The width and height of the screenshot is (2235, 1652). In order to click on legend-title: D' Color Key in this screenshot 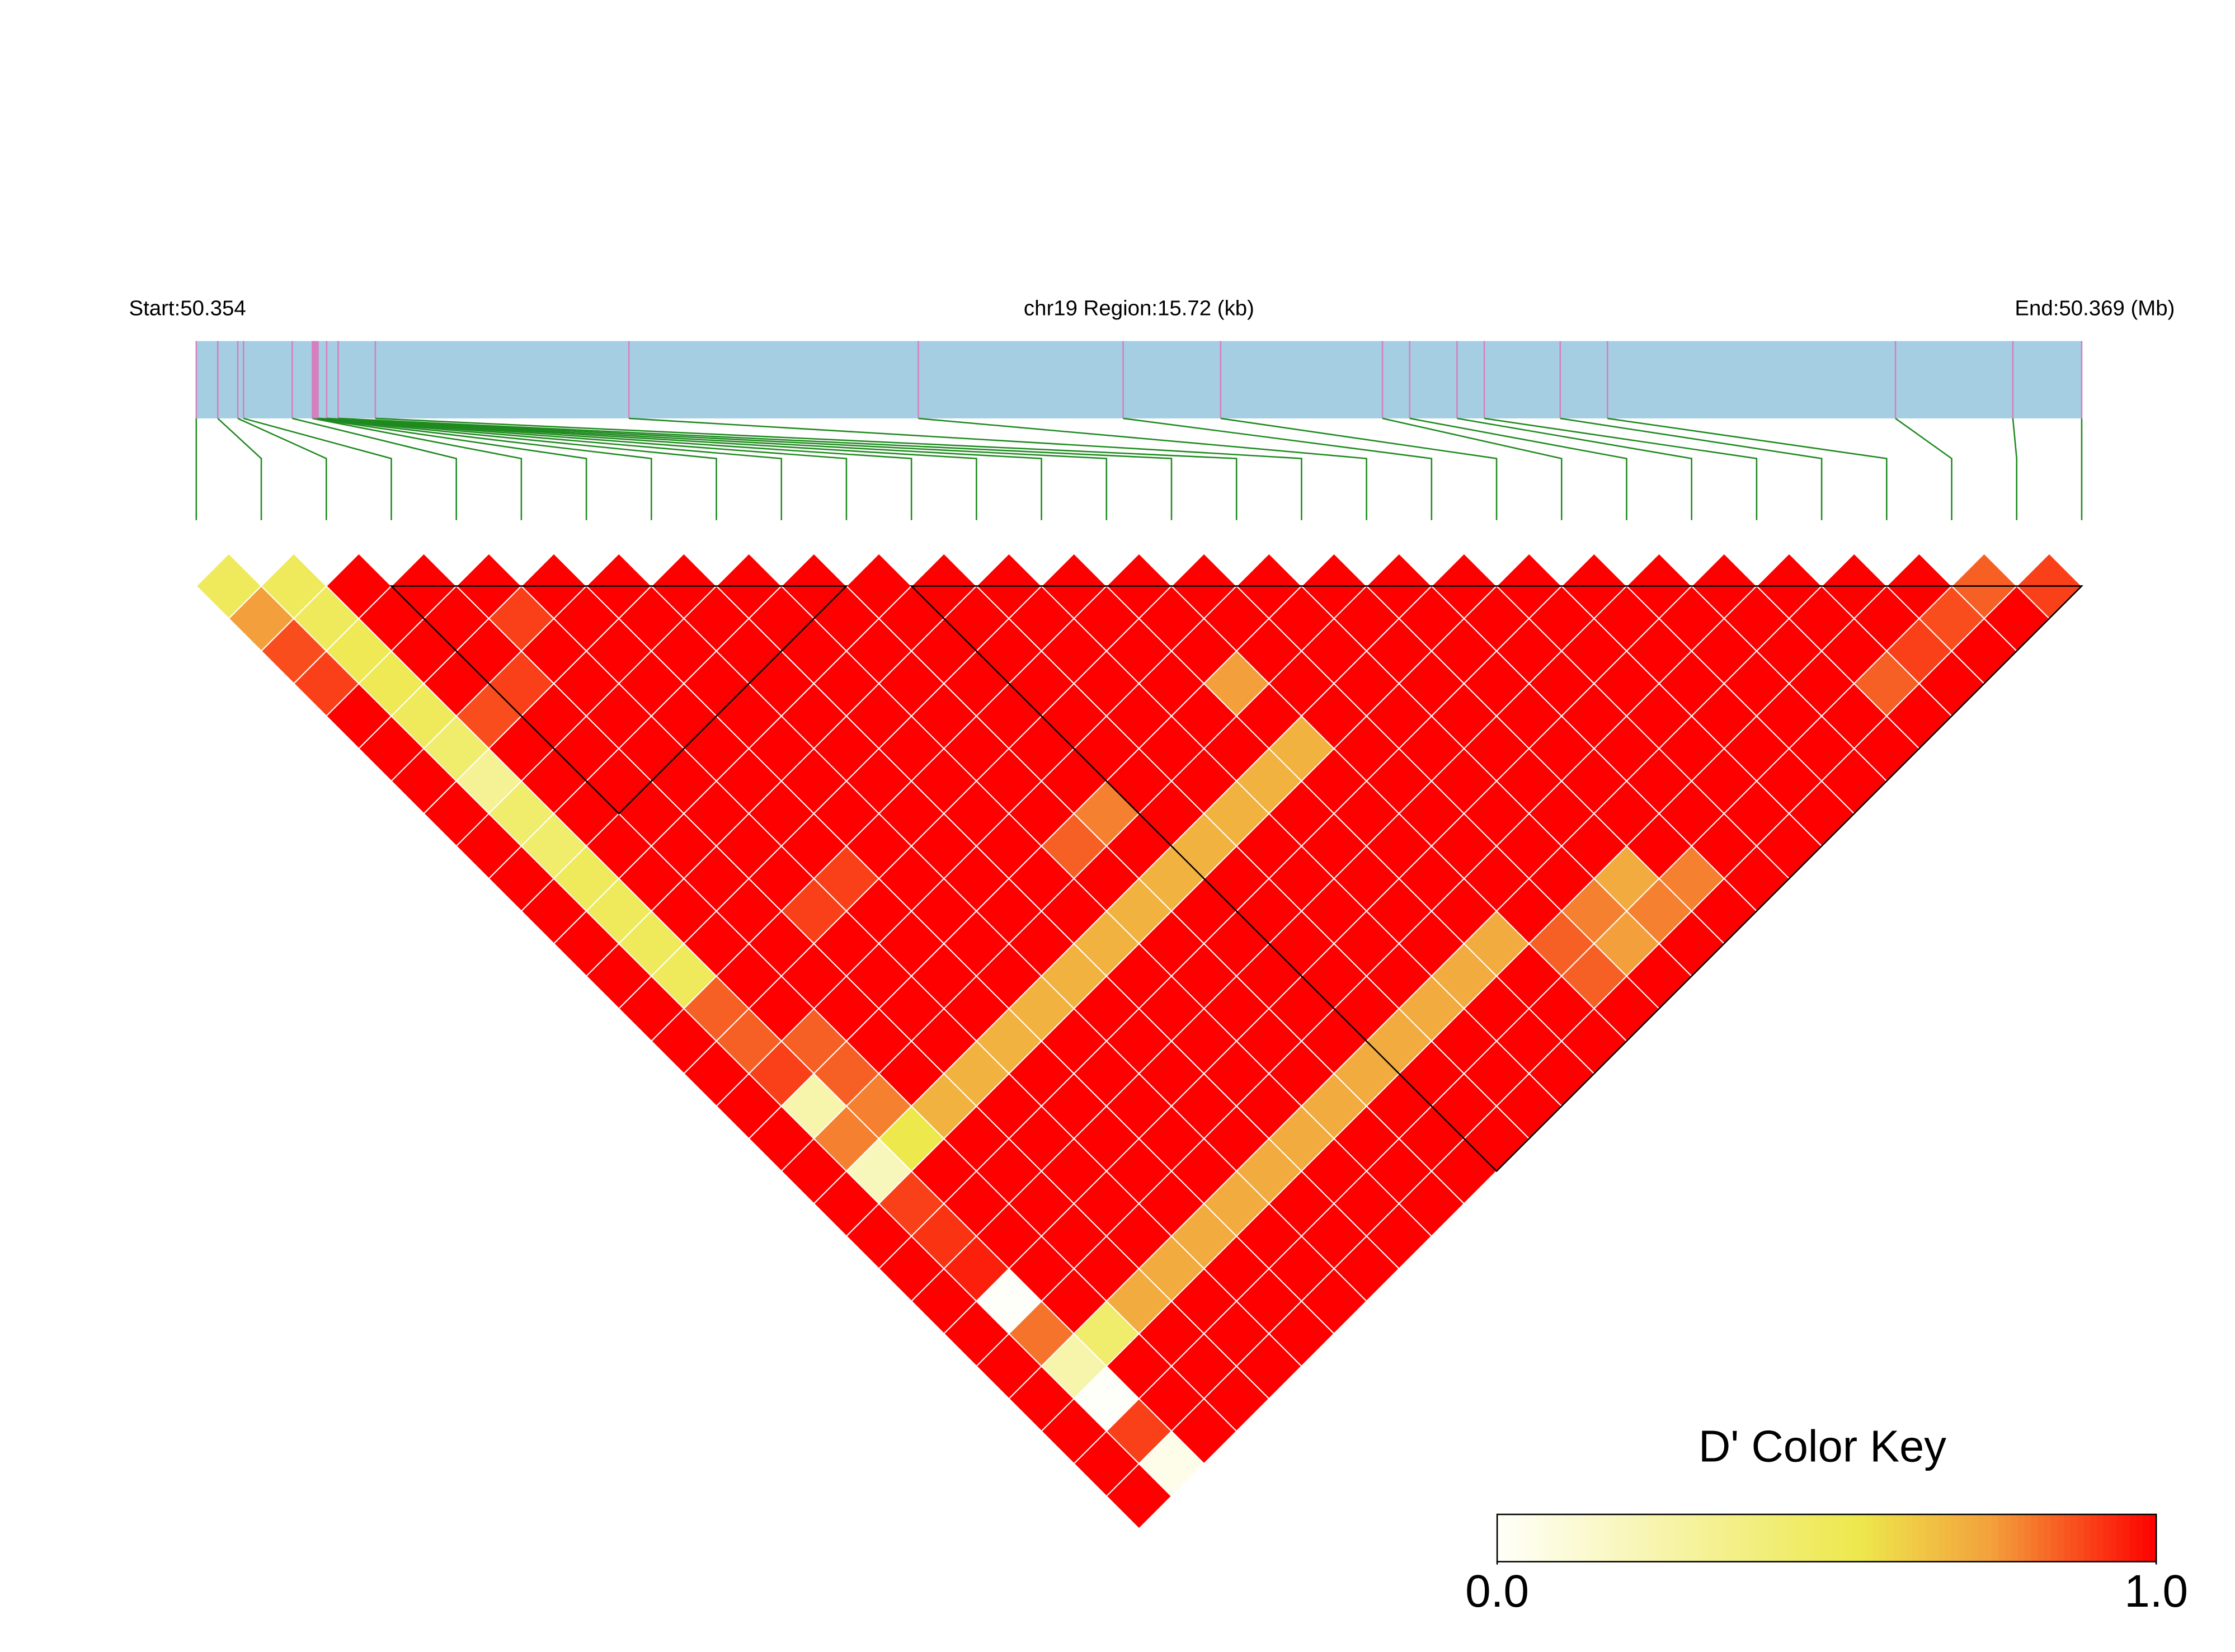, I will do `click(1822, 1446)`.